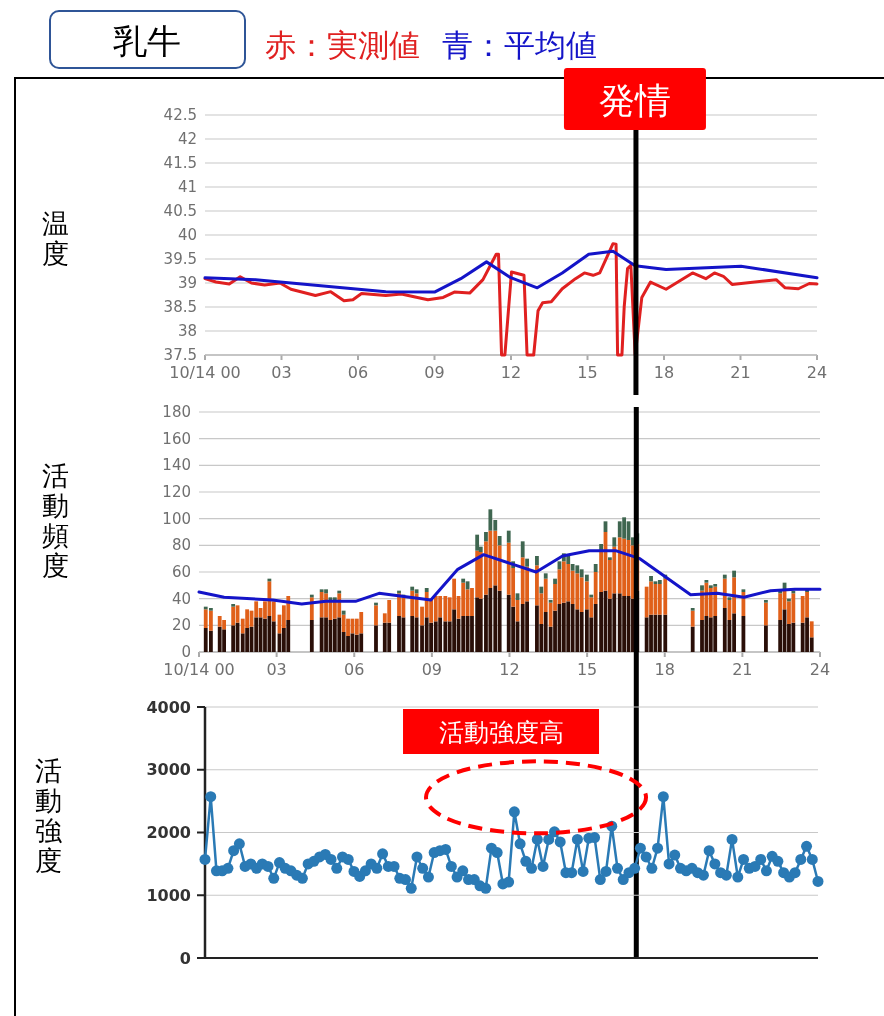 This screenshot has width=884, height=1016. Describe the element at coordinates (55, 238) in the screenshot. I see `y-axis-title: 温度` at that location.